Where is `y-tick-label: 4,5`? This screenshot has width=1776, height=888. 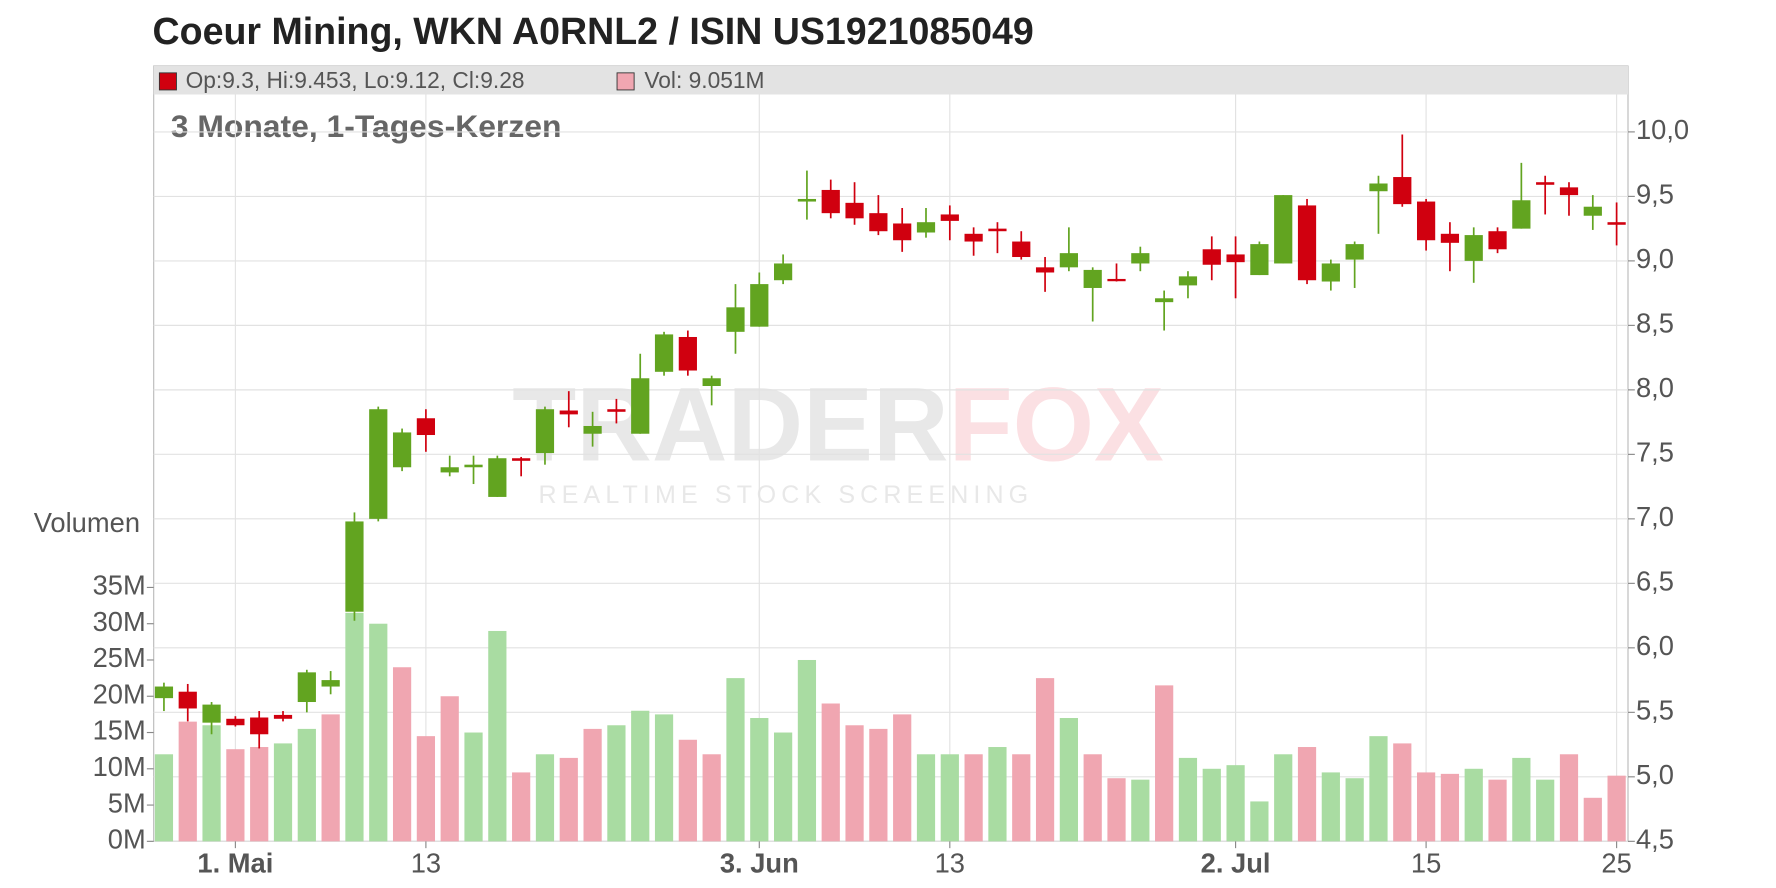 y-tick-label: 4,5 is located at coordinates (1655, 839).